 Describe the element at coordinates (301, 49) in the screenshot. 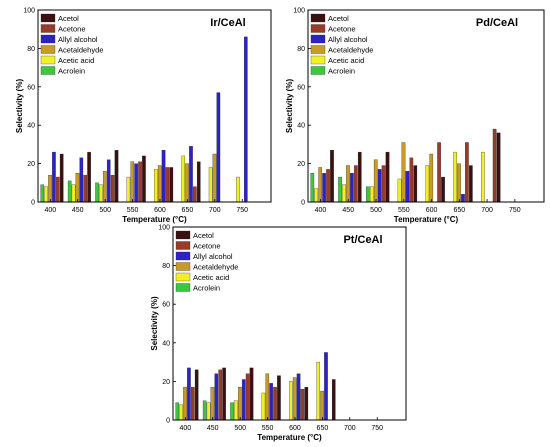

I see `y-tick-label: 80` at that location.